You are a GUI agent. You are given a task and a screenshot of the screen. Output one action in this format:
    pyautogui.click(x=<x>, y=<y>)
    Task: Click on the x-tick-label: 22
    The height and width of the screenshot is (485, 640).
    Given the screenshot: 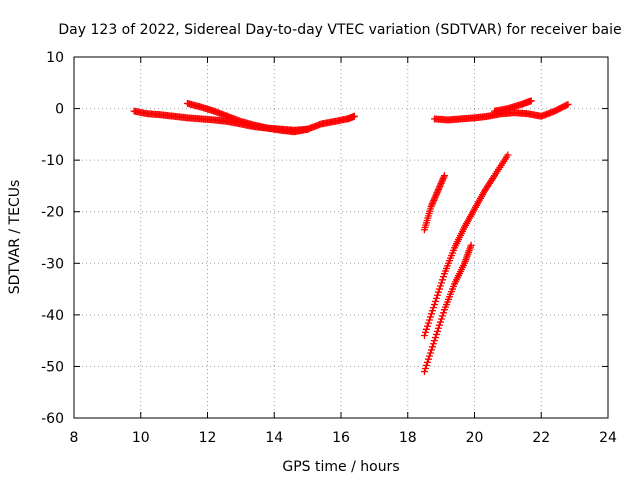 What is the action you would take?
    pyautogui.click(x=541, y=438)
    